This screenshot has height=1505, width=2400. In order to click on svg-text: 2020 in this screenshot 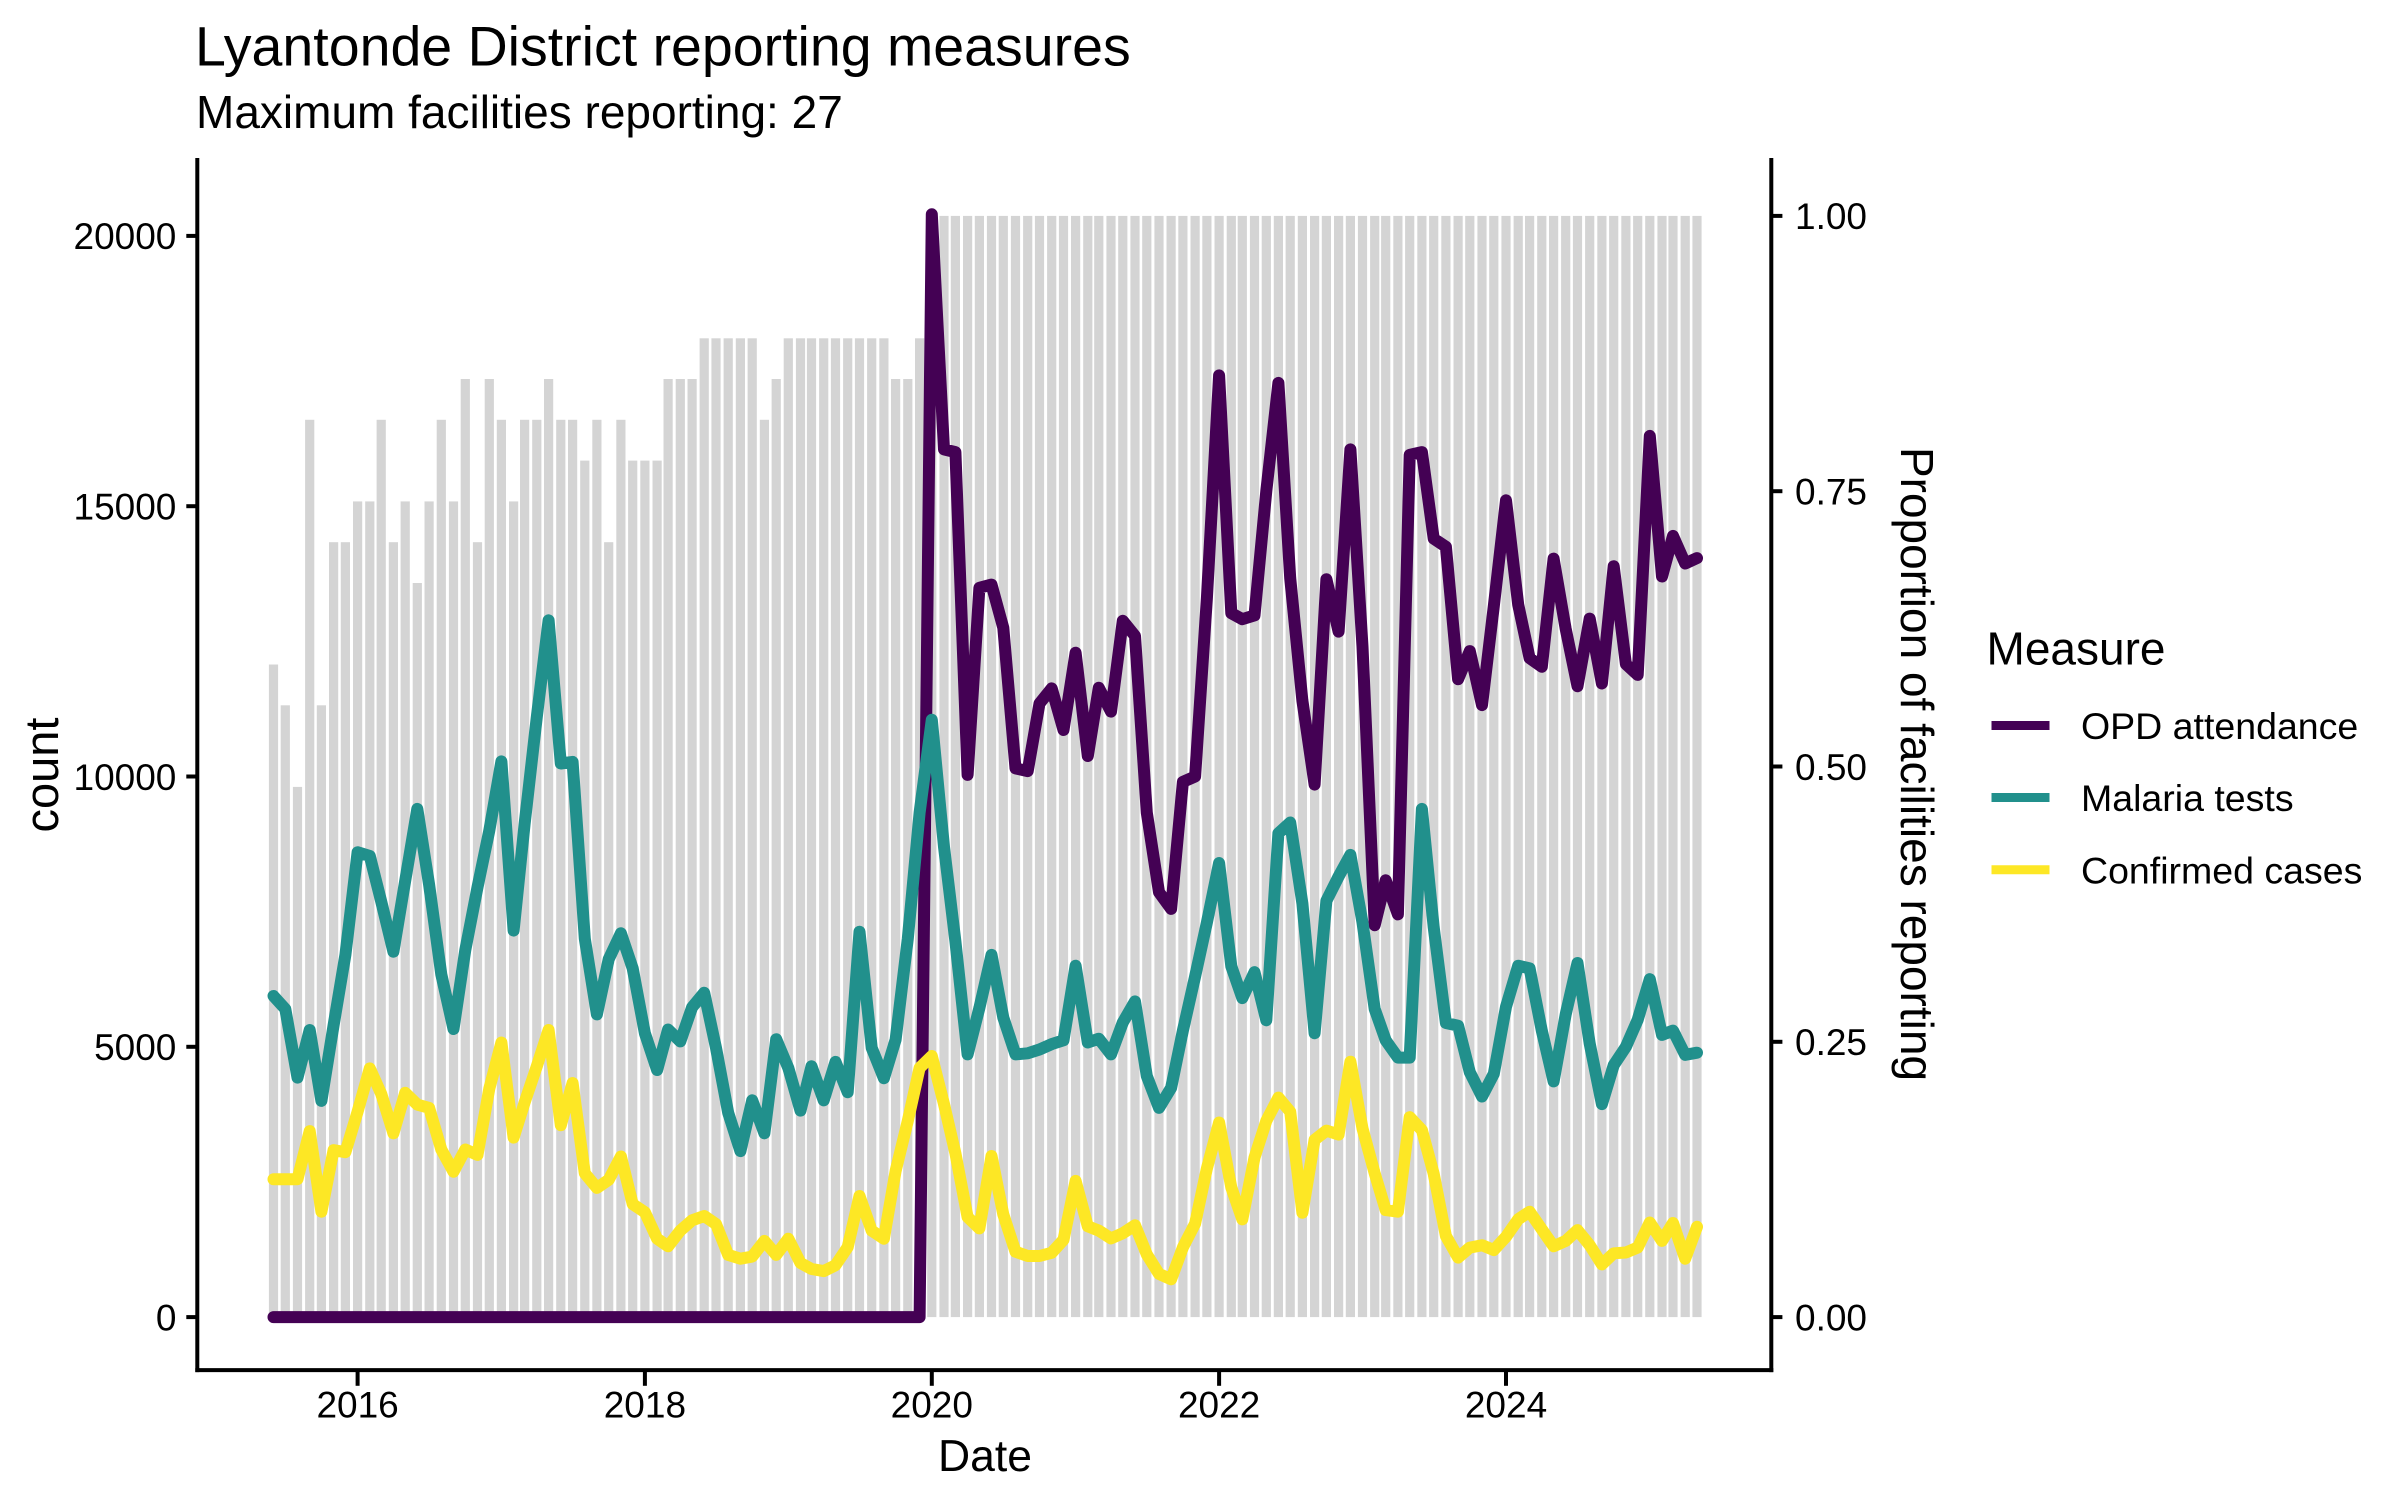, I will do `click(932, 1404)`.